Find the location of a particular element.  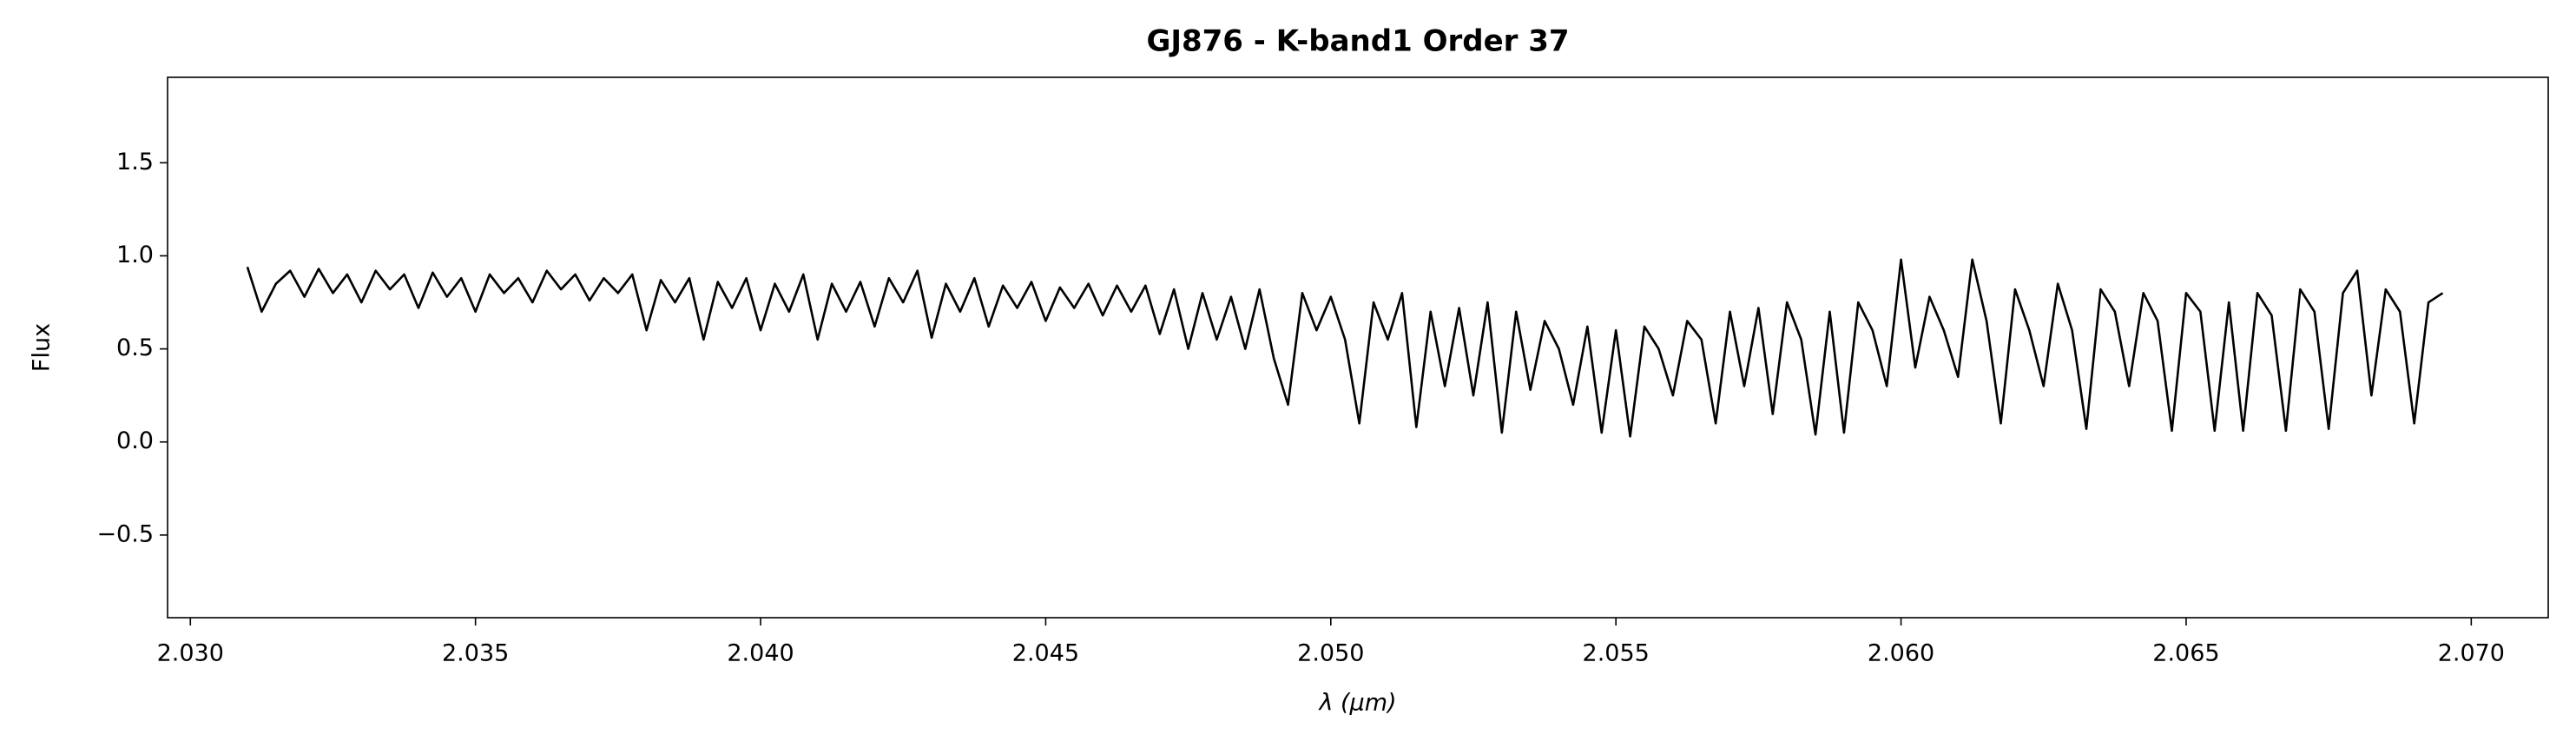

x-tick-label: 2.030 is located at coordinates (190, 653).